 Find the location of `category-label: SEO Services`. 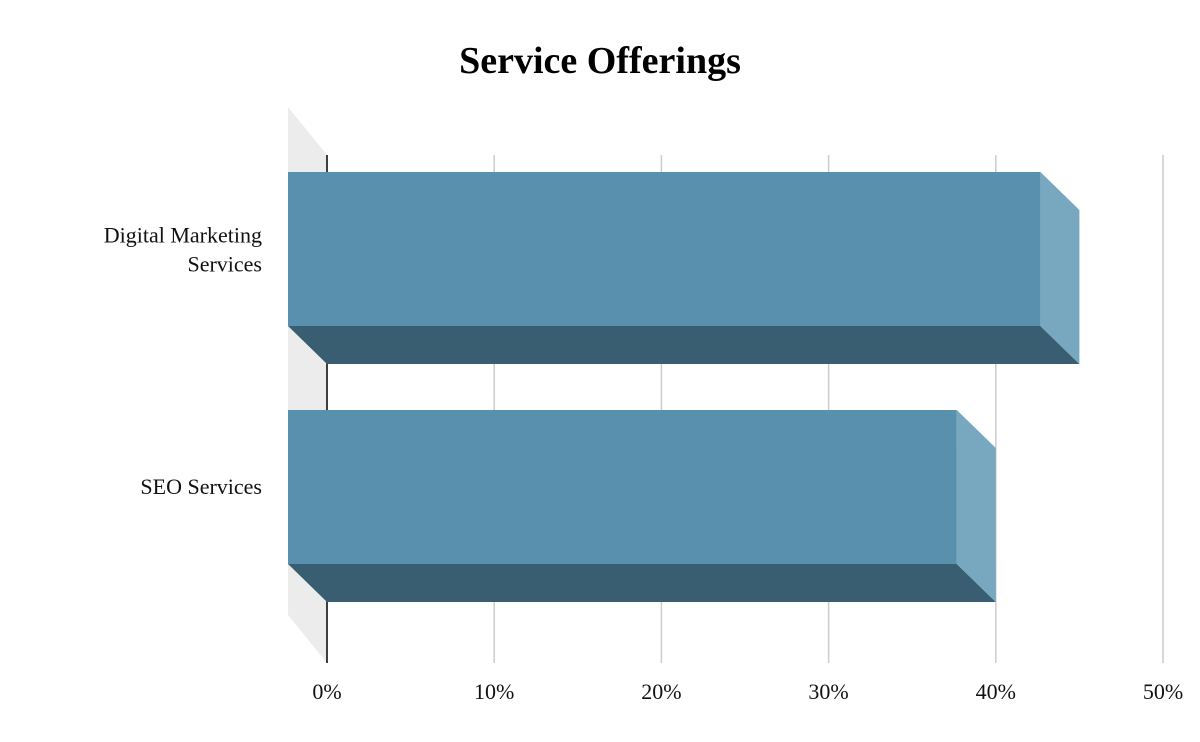

category-label: SEO Services is located at coordinates (201, 486).